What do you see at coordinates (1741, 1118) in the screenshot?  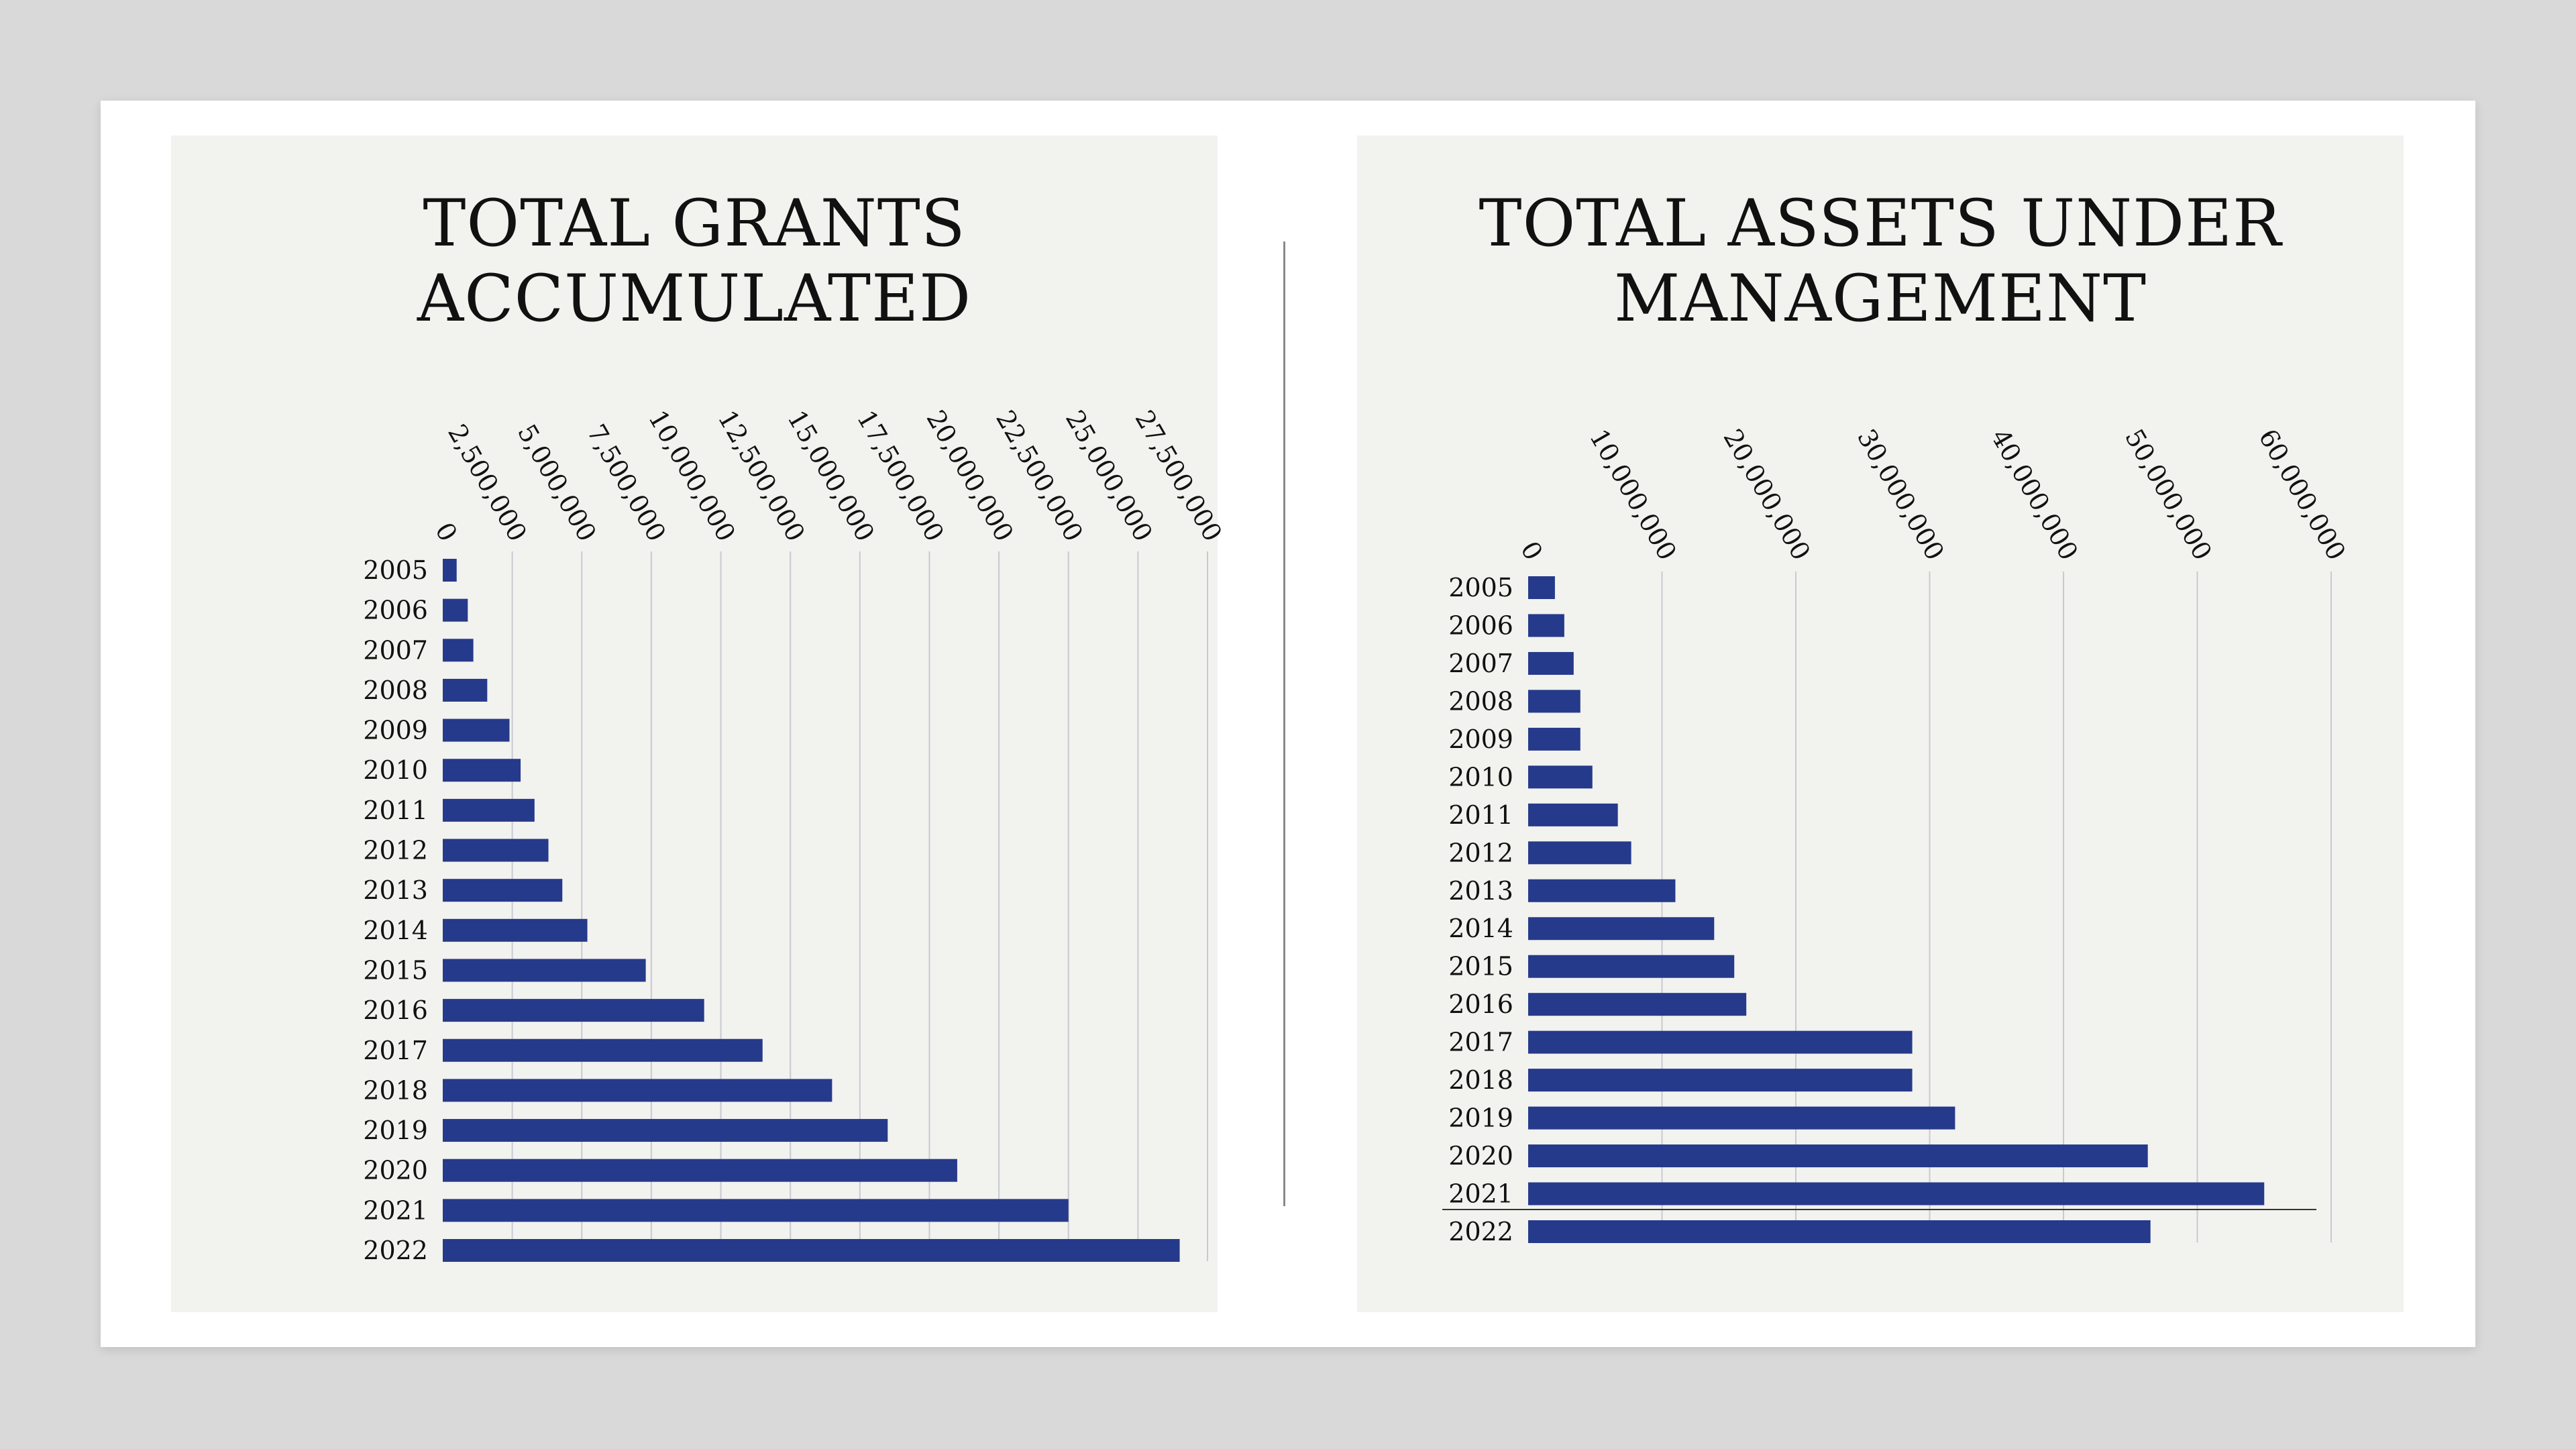 I see `assets-bar-2019` at bounding box center [1741, 1118].